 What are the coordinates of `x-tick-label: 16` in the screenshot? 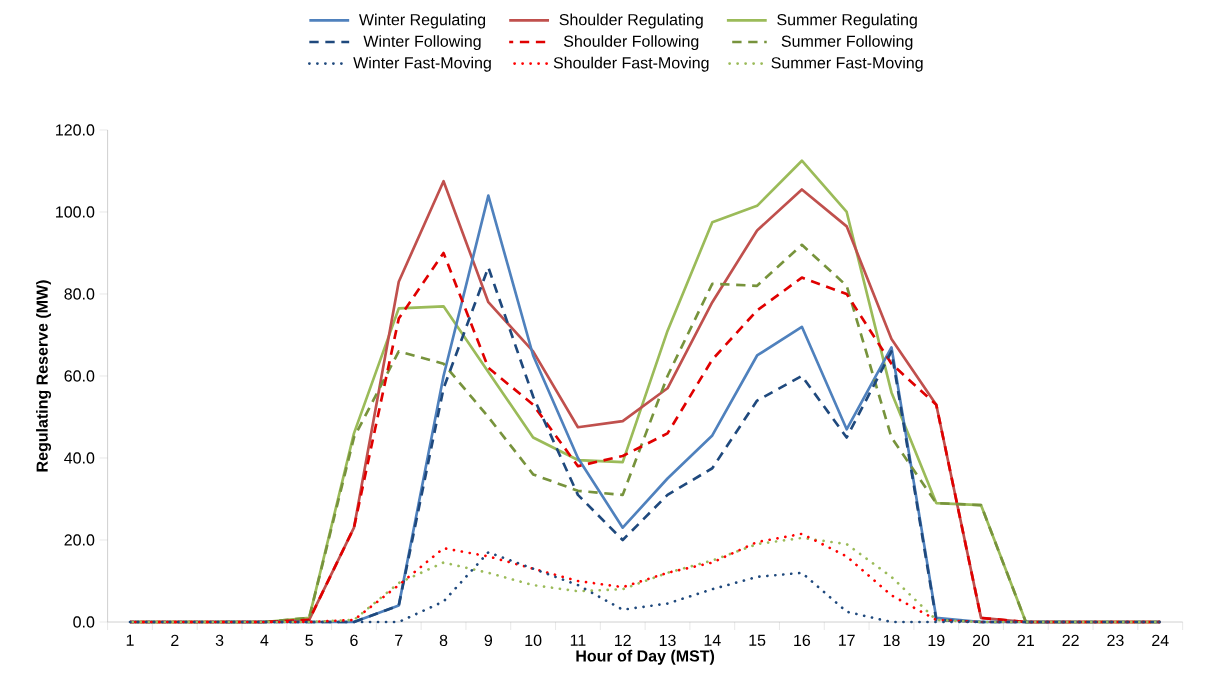 It's located at (802, 640).